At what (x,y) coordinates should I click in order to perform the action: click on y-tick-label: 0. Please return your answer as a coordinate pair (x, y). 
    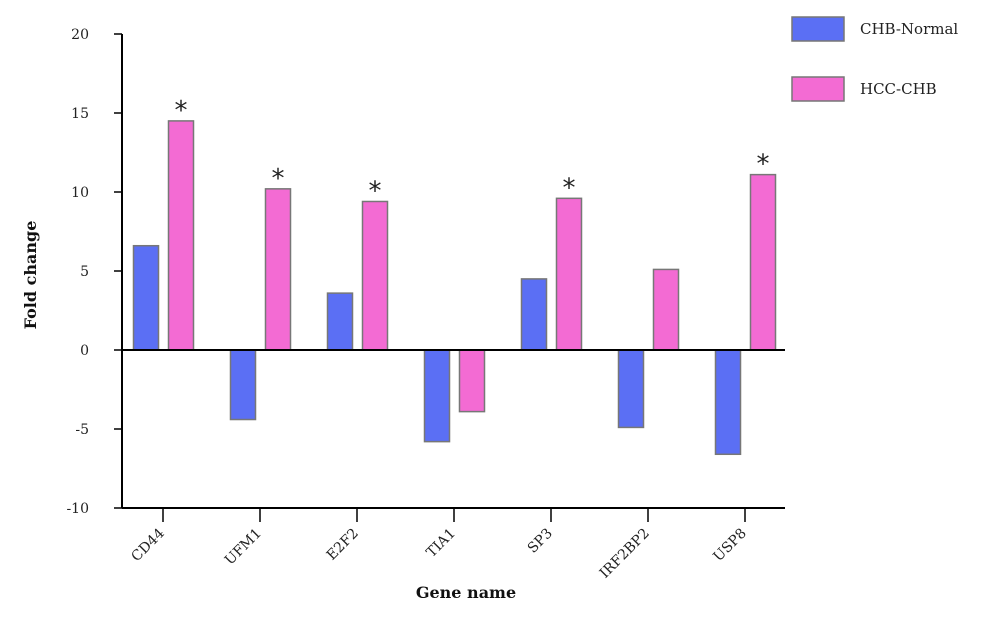
    Looking at the image, I should click on (84, 351).